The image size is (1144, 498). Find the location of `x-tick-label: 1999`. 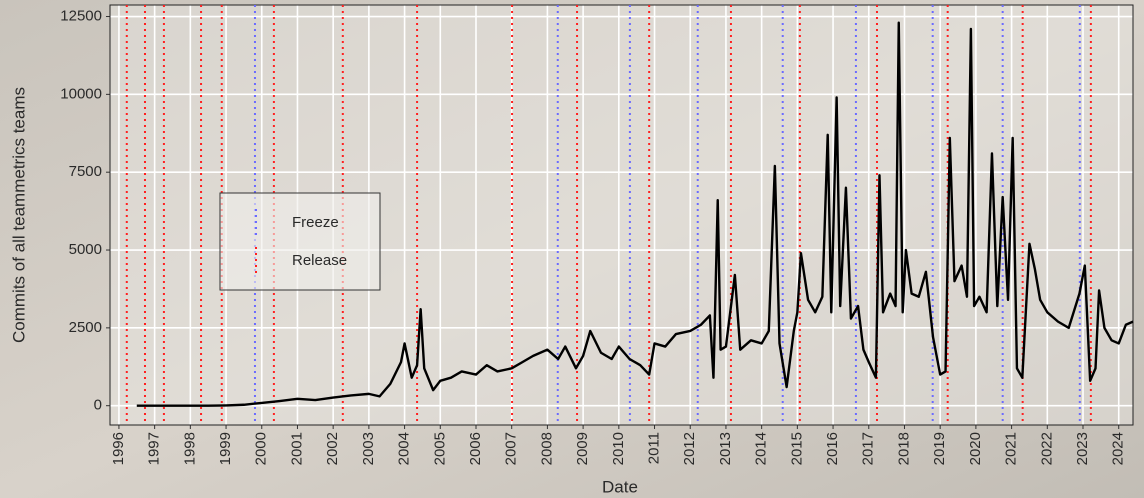

x-tick-label: 1999 is located at coordinates (225, 448).